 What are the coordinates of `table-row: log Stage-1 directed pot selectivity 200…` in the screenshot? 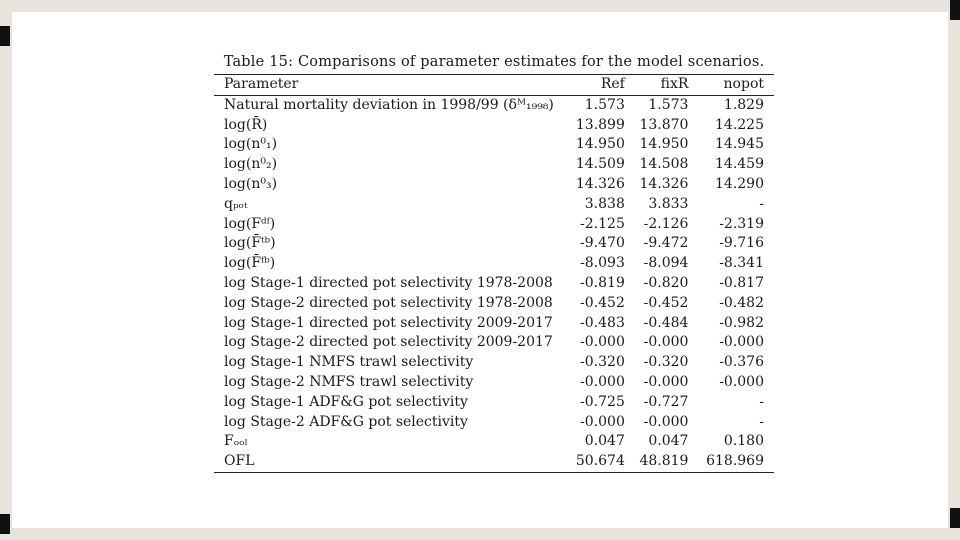 It's located at (494, 324).